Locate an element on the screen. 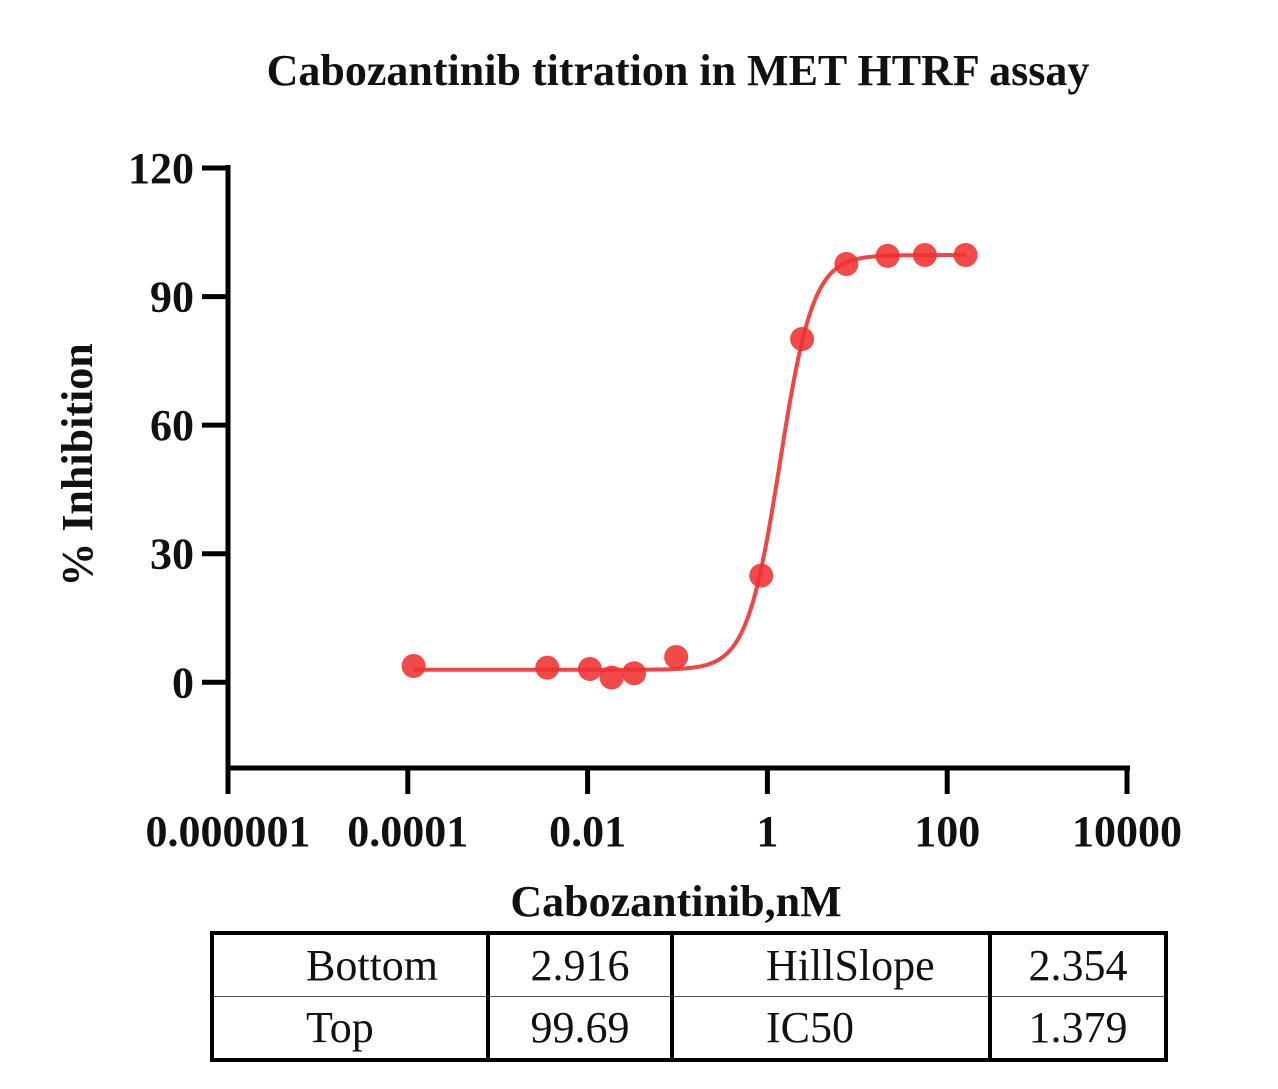 The height and width of the screenshot is (1089, 1278). y-tick-label: 90 is located at coordinates (172, 297).